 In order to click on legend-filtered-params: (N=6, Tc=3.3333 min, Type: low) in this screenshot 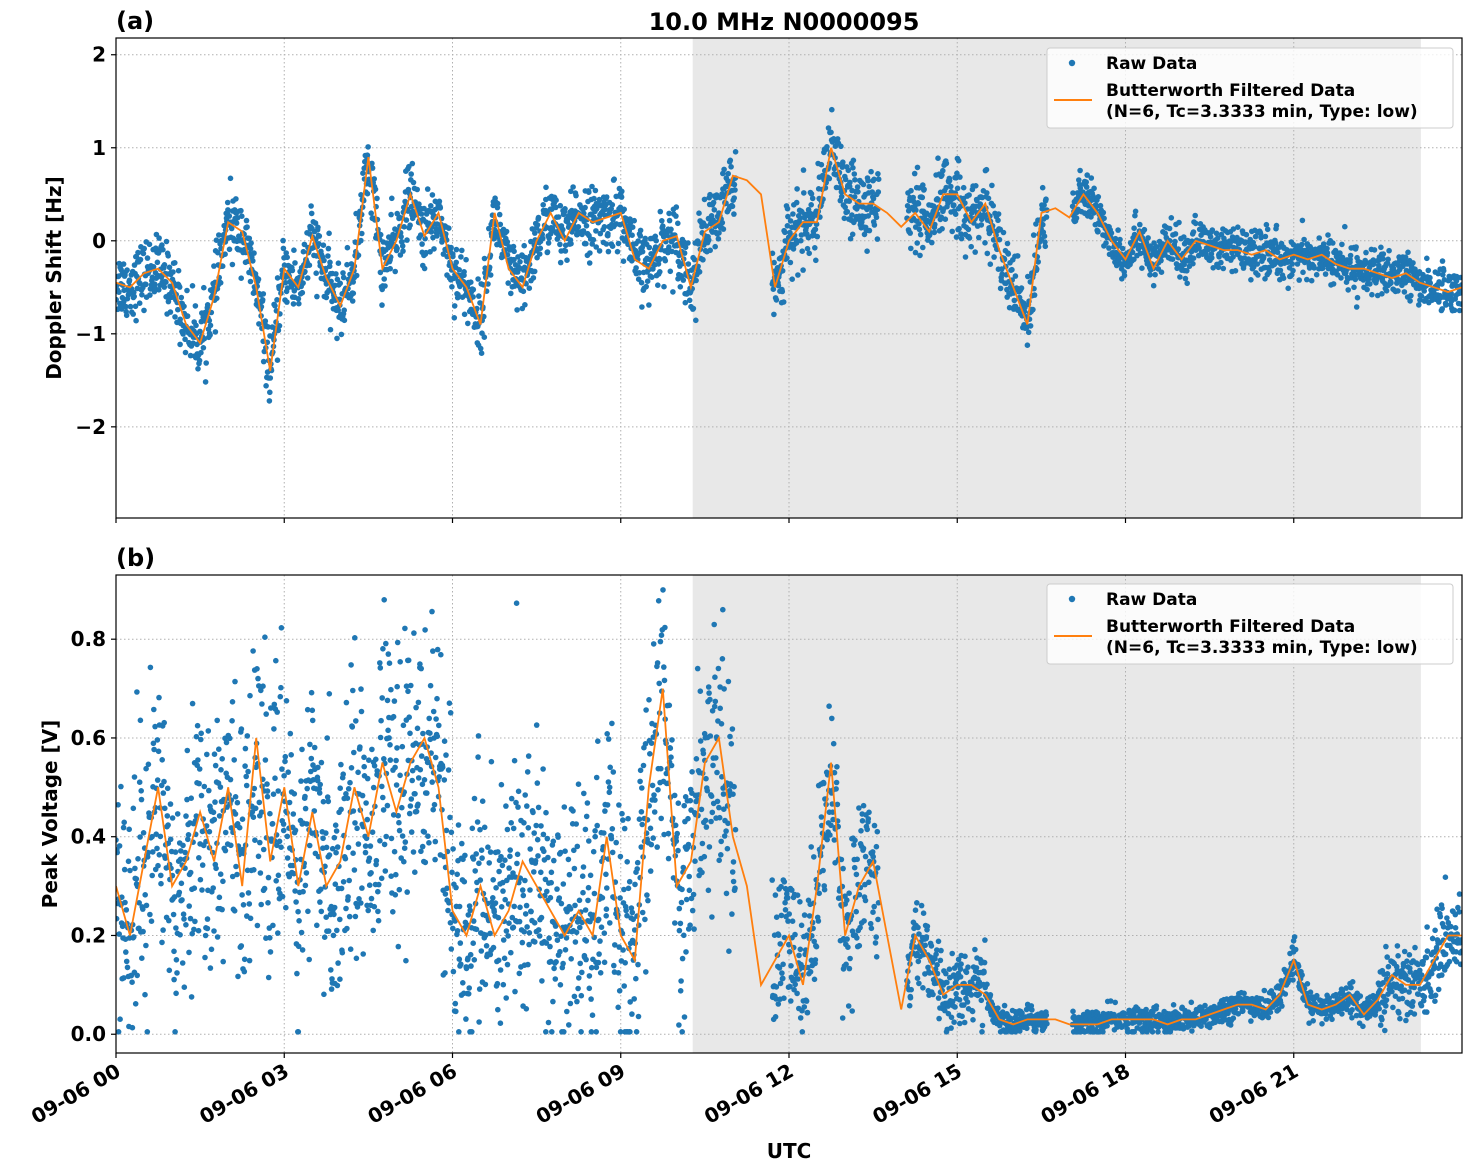, I will do `click(1262, 112)`.